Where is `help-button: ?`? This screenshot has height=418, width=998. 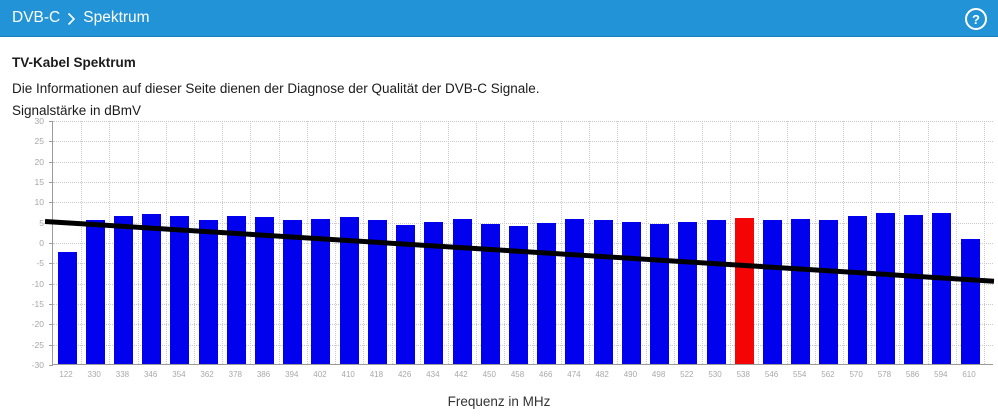
help-button: ? is located at coordinates (976, 19).